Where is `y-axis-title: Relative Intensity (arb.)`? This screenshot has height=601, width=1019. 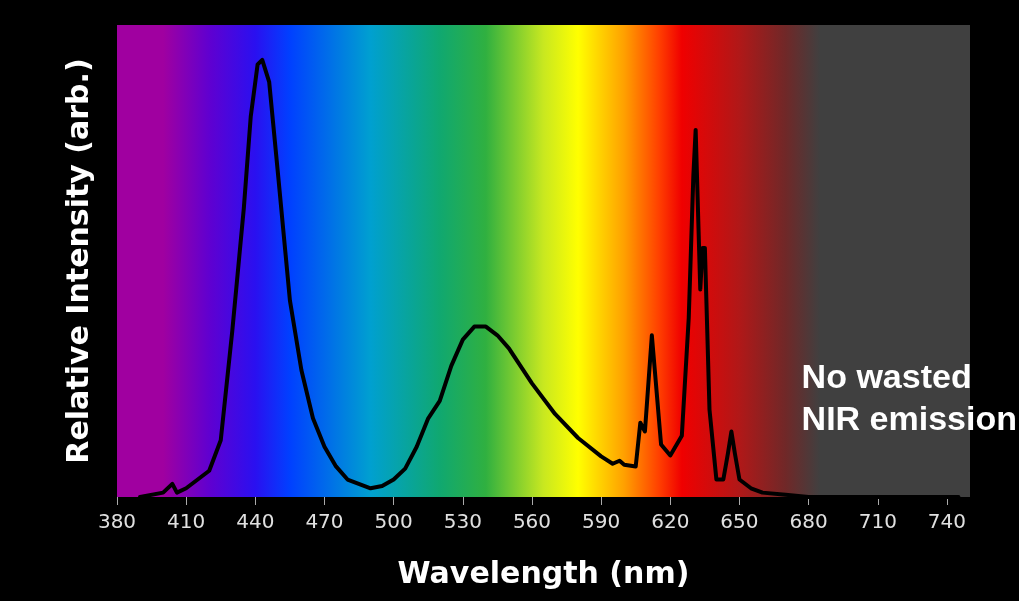
y-axis-title: Relative Intensity (arb.) is located at coordinates (77, 261).